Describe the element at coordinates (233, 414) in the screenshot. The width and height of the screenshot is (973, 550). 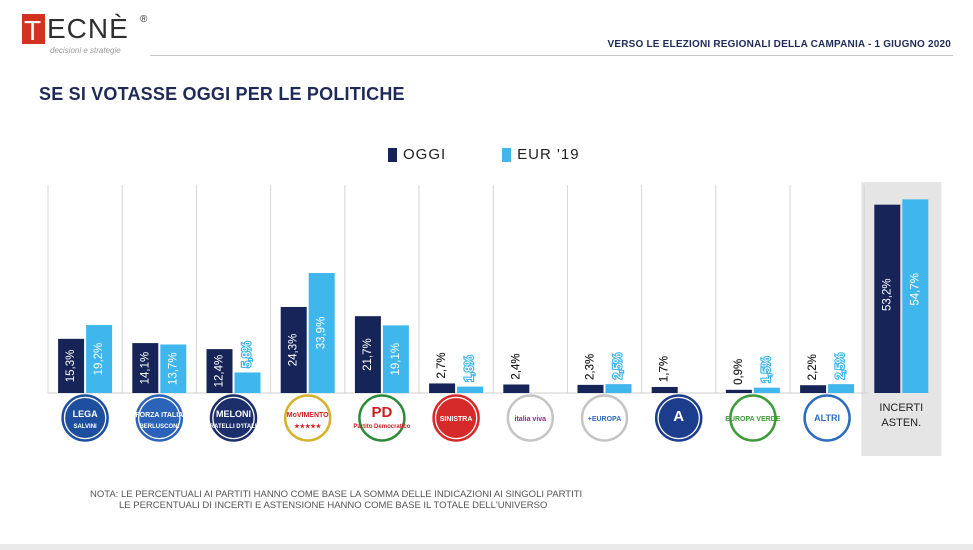
I see `category-logo-text: MELONI` at that location.